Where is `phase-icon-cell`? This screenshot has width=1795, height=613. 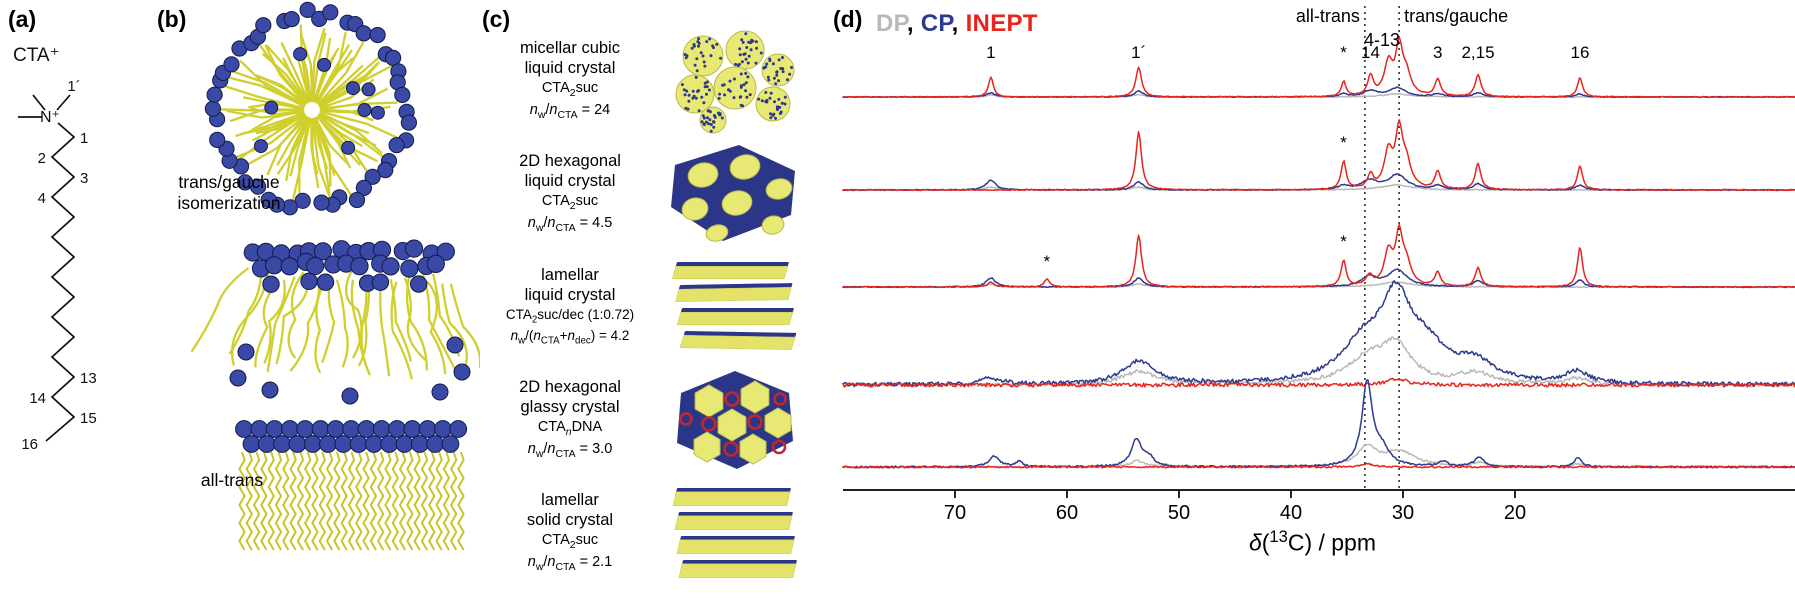
phase-icon-cell is located at coordinates (735, 533).